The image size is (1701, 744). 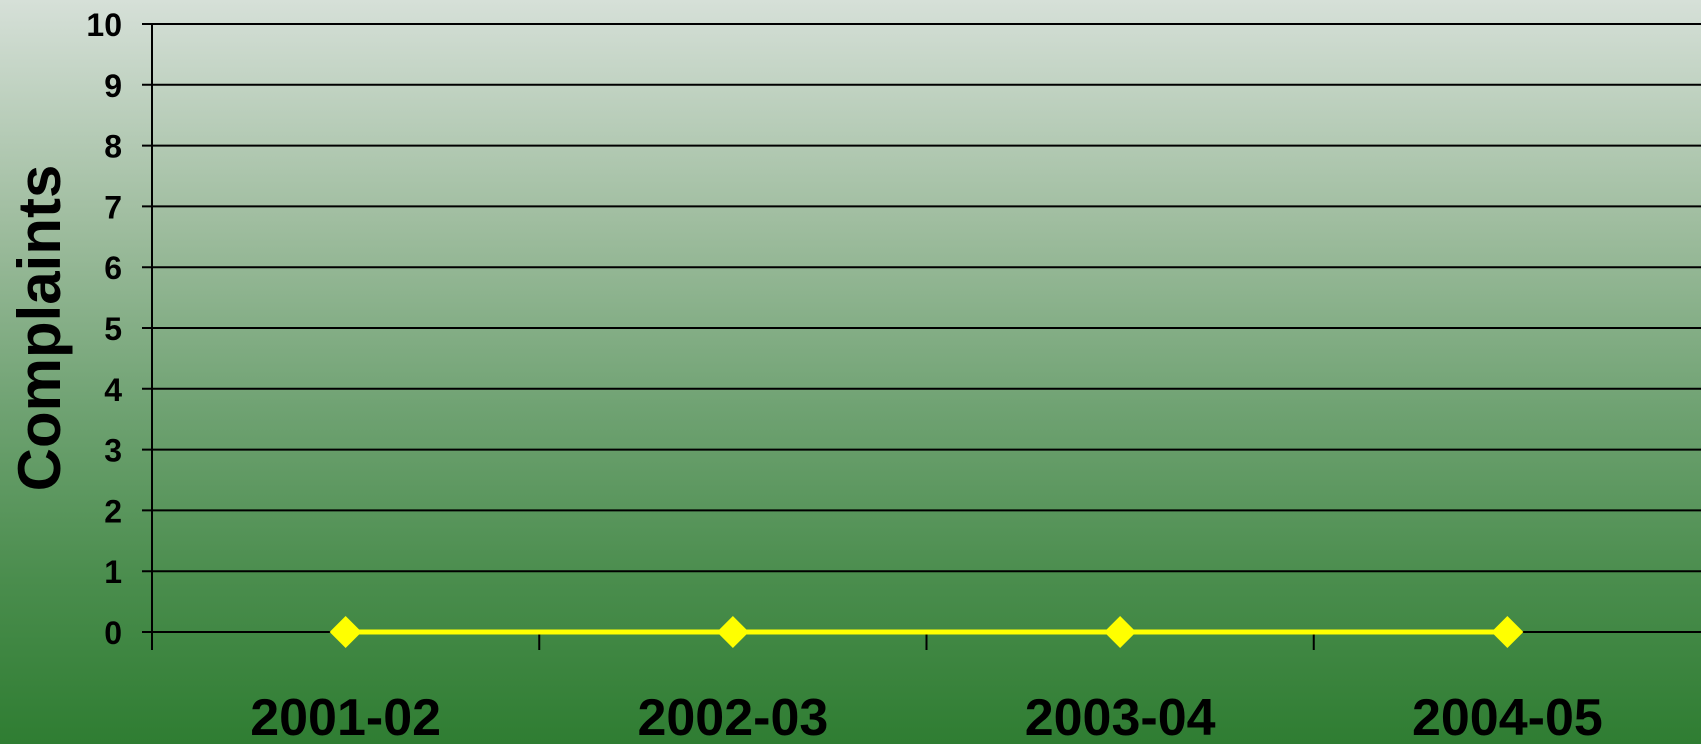 What do you see at coordinates (113, 572) in the screenshot?
I see `y-tick-label: 1` at bounding box center [113, 572].